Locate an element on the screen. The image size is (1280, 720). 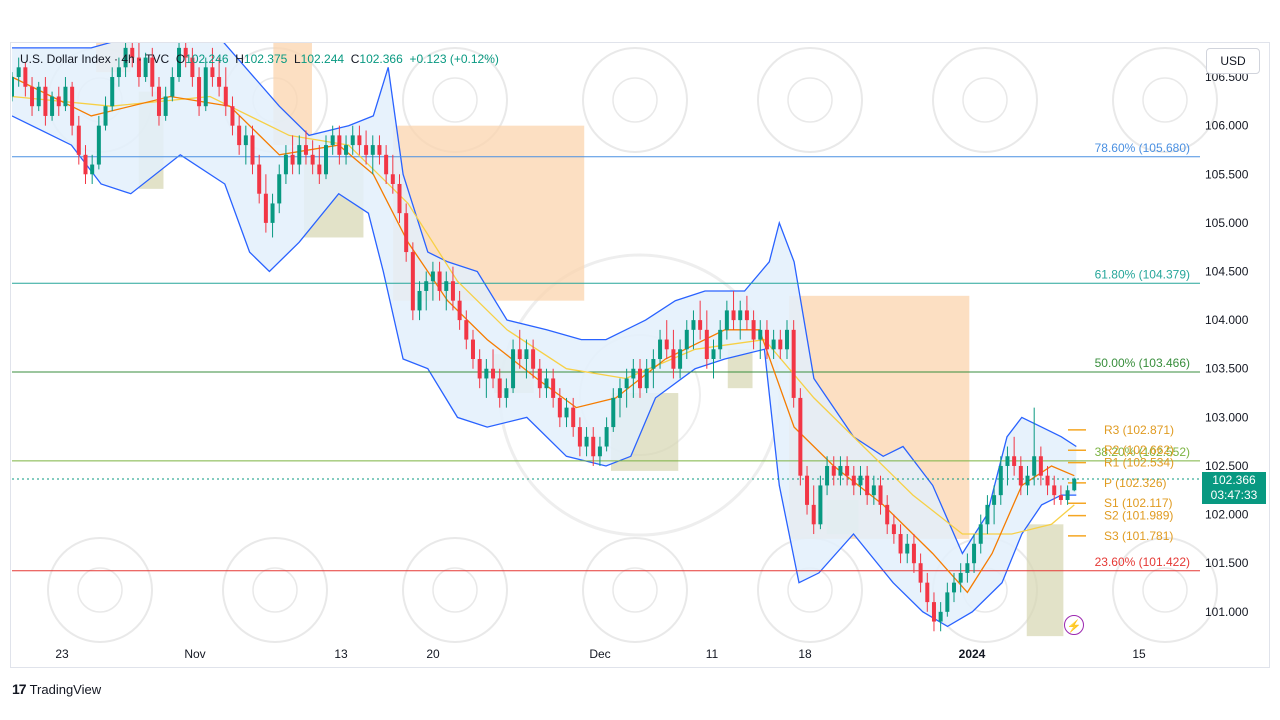
low-value: 102.244 is located at coordinates (322, 59).